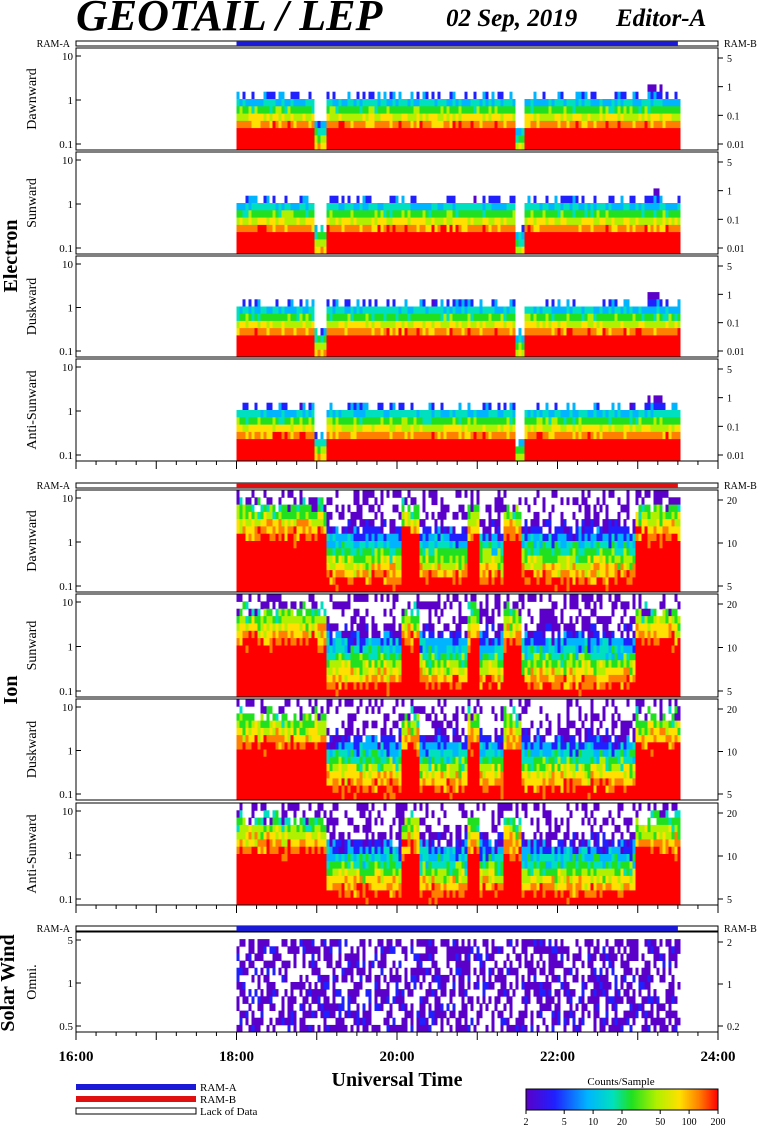 Image resolution: width=762 pixels, height=1128 pixels. I want to click on left-tick-label: 0.5, so click(66, 1027).